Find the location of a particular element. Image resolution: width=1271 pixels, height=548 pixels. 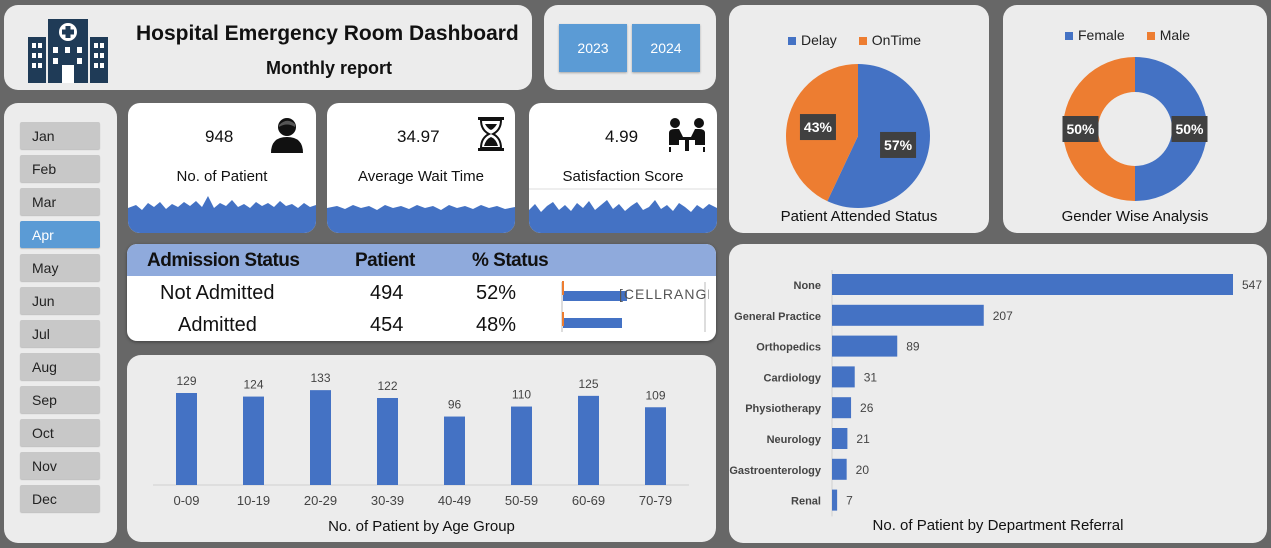

pct-cell: 52% is located at coordinates (496, 293).